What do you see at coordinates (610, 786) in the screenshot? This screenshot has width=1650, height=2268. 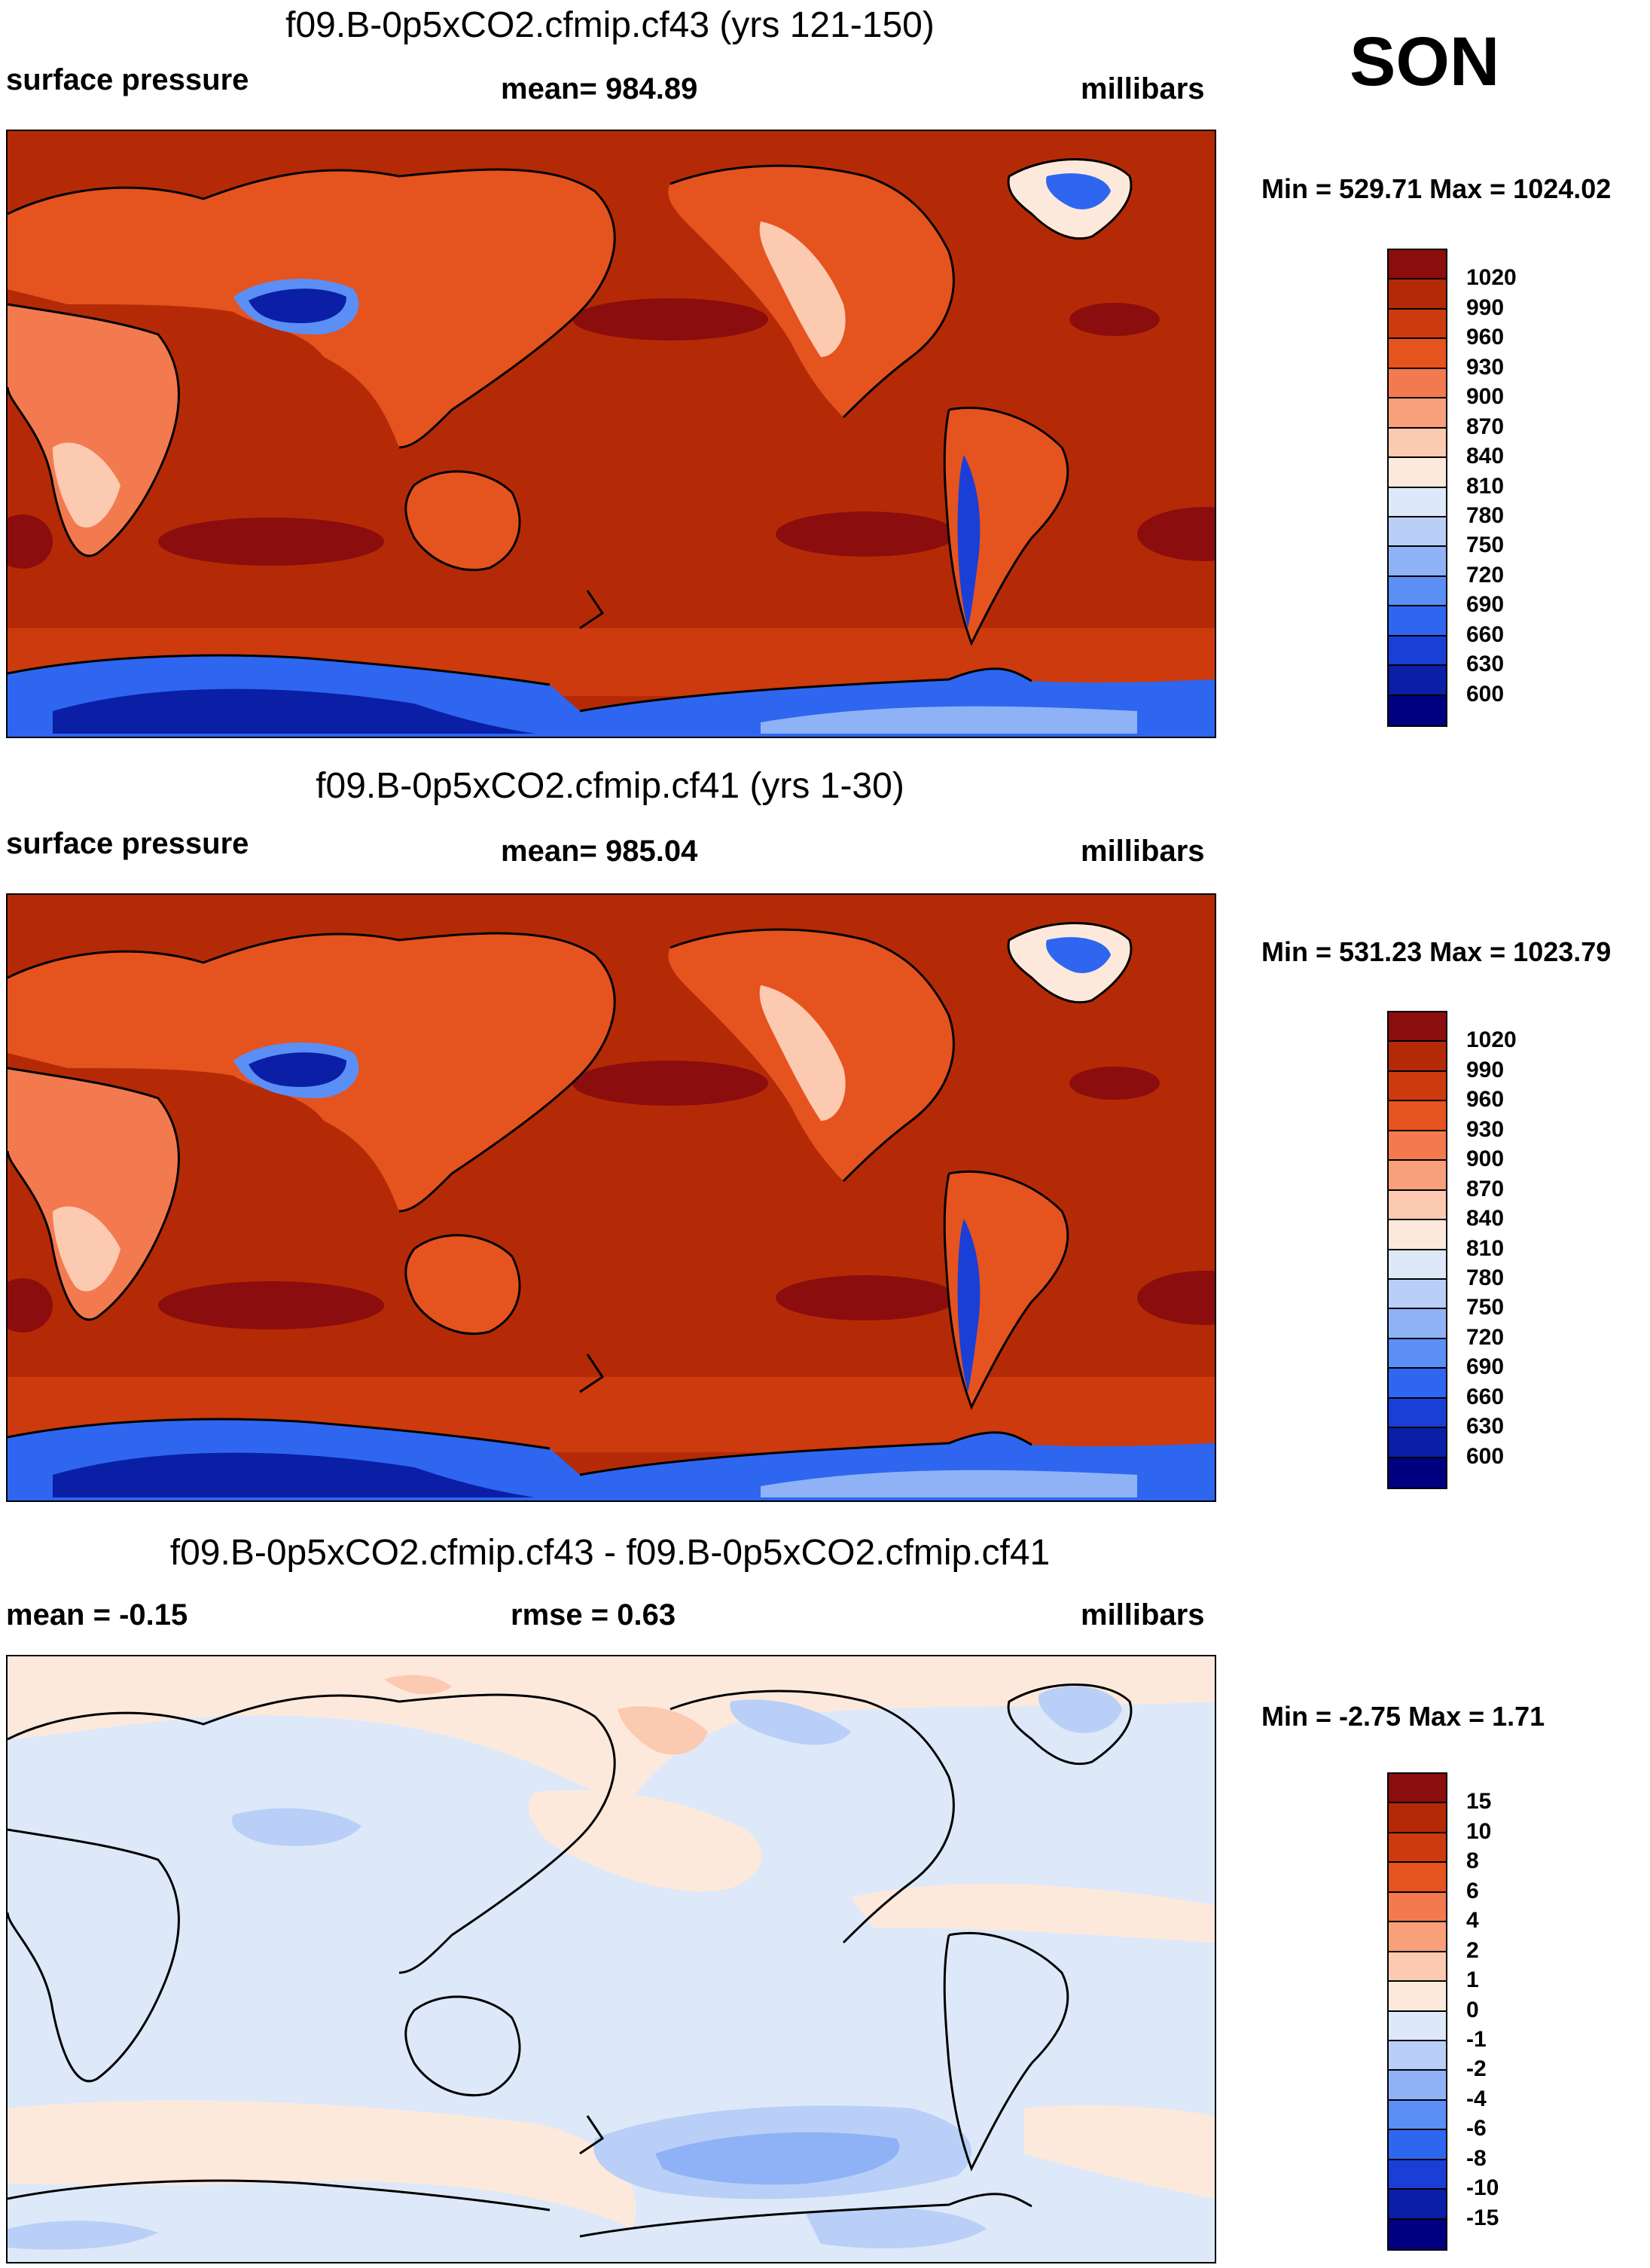 I see `panel-2-title: f09.B-0p5xCO2.cfmip.cf41 (yrs 1-30)` at bounding box center [610, 786].